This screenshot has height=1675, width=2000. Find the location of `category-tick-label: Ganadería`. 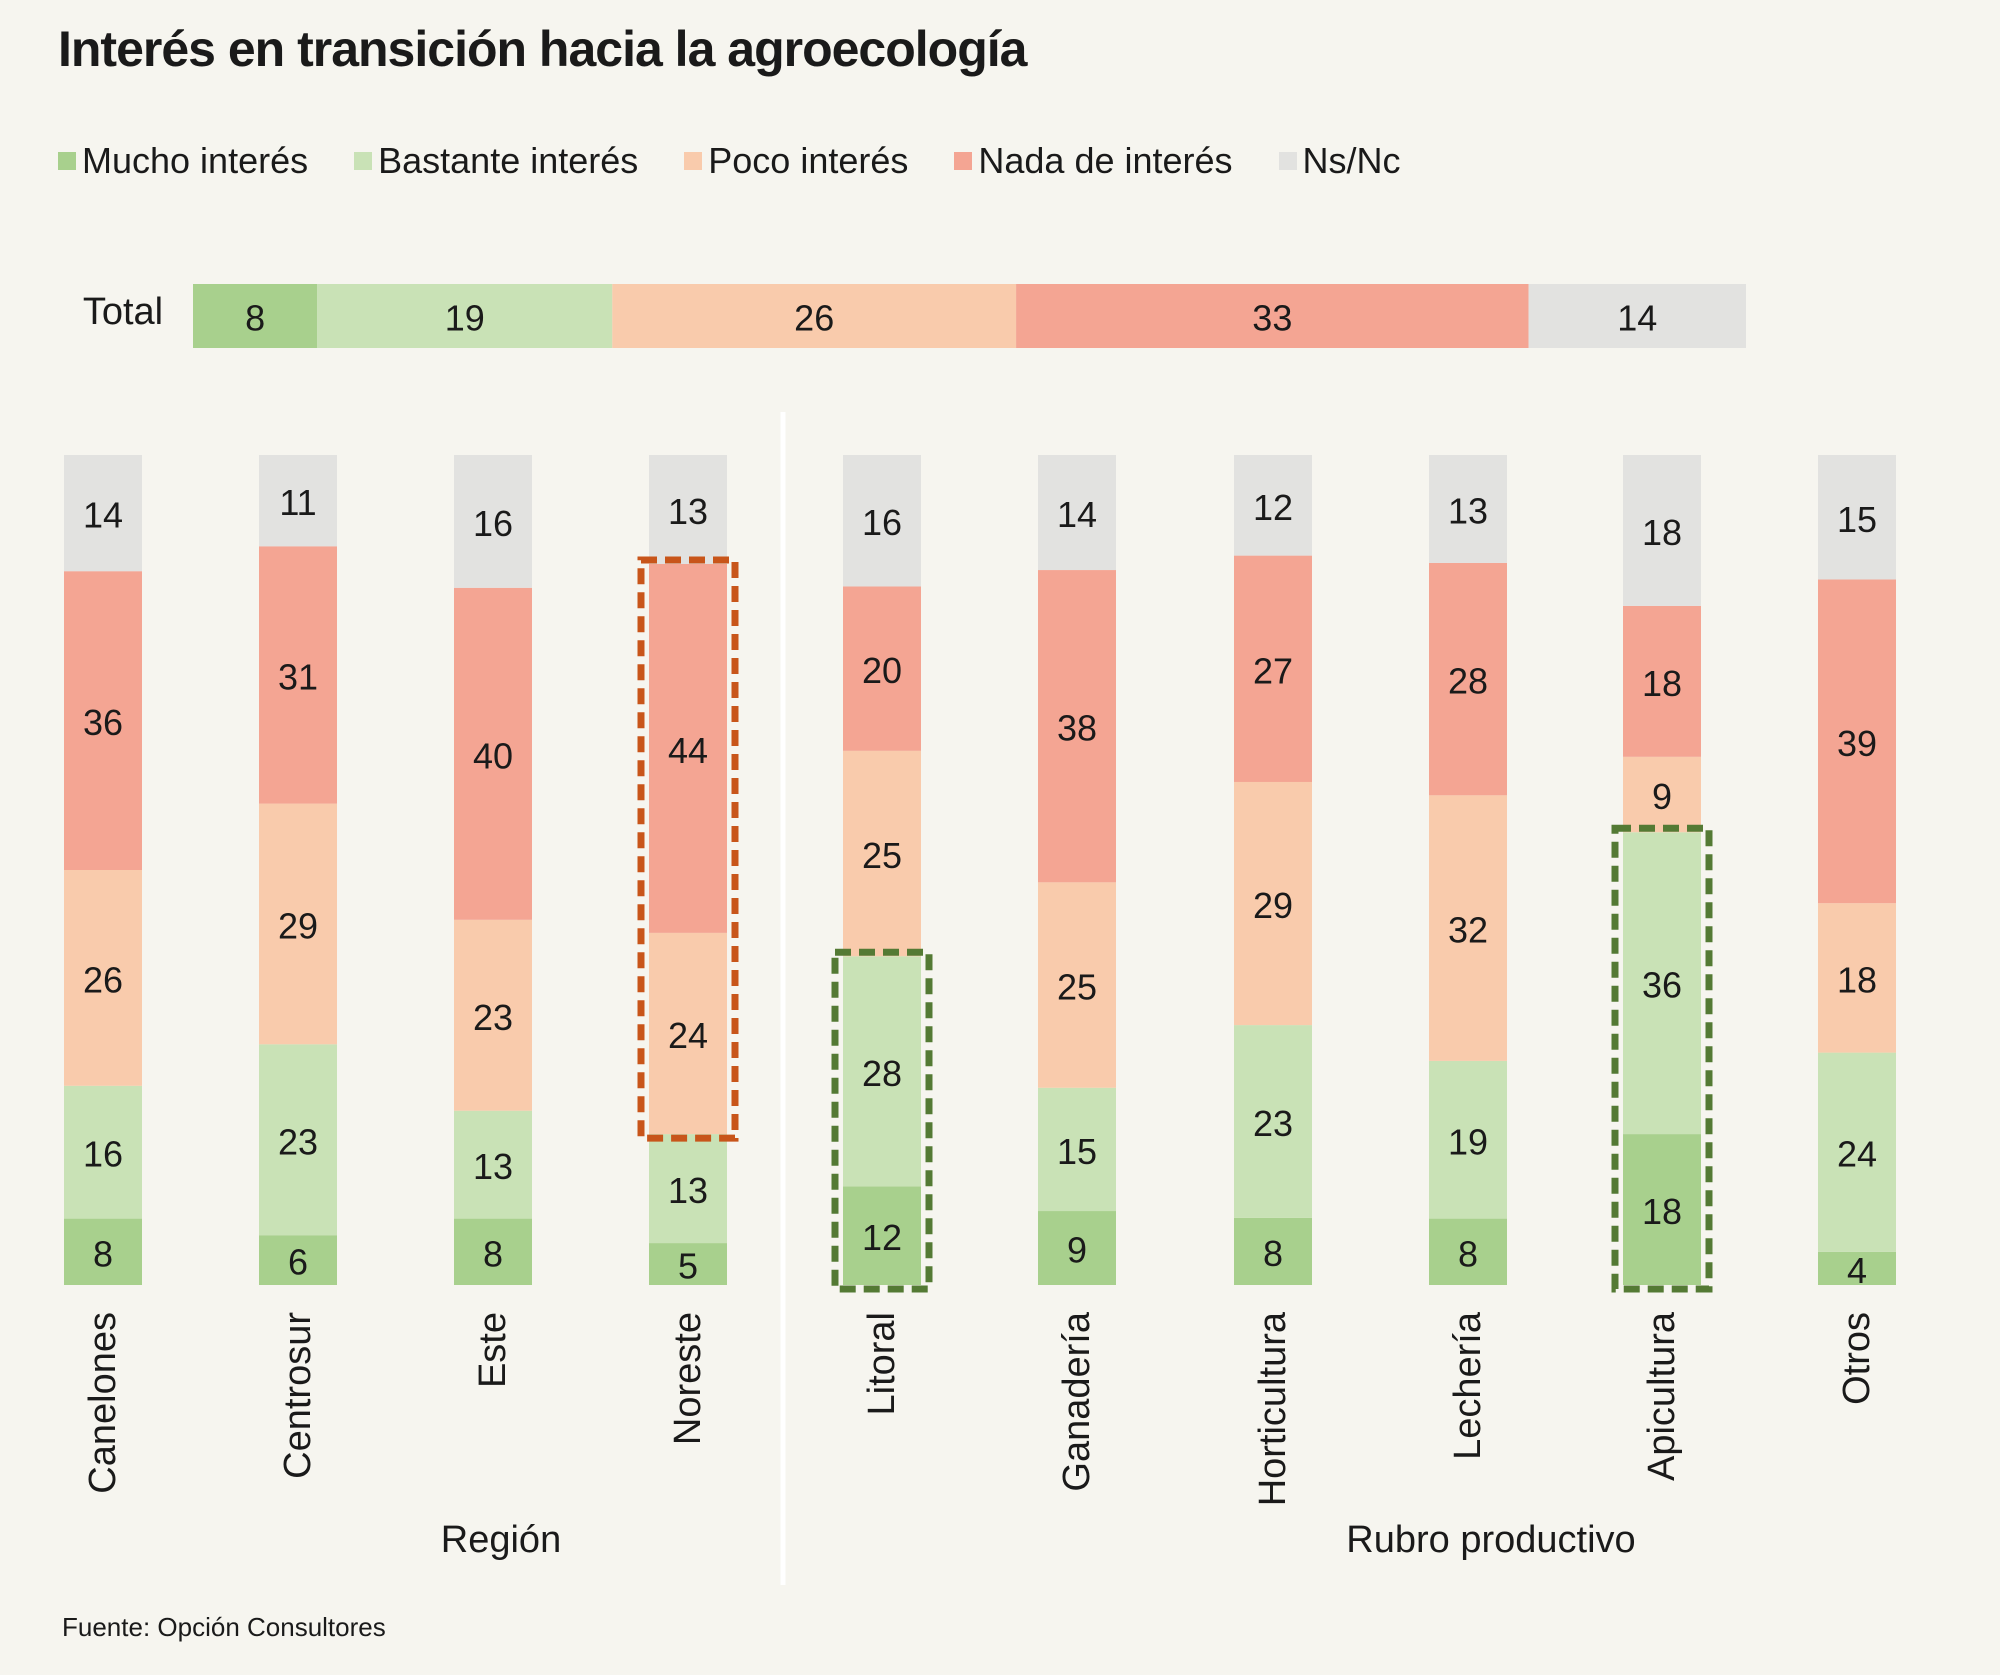

category-tick-label: Ganadería is located at coordinates (1077, 1401).